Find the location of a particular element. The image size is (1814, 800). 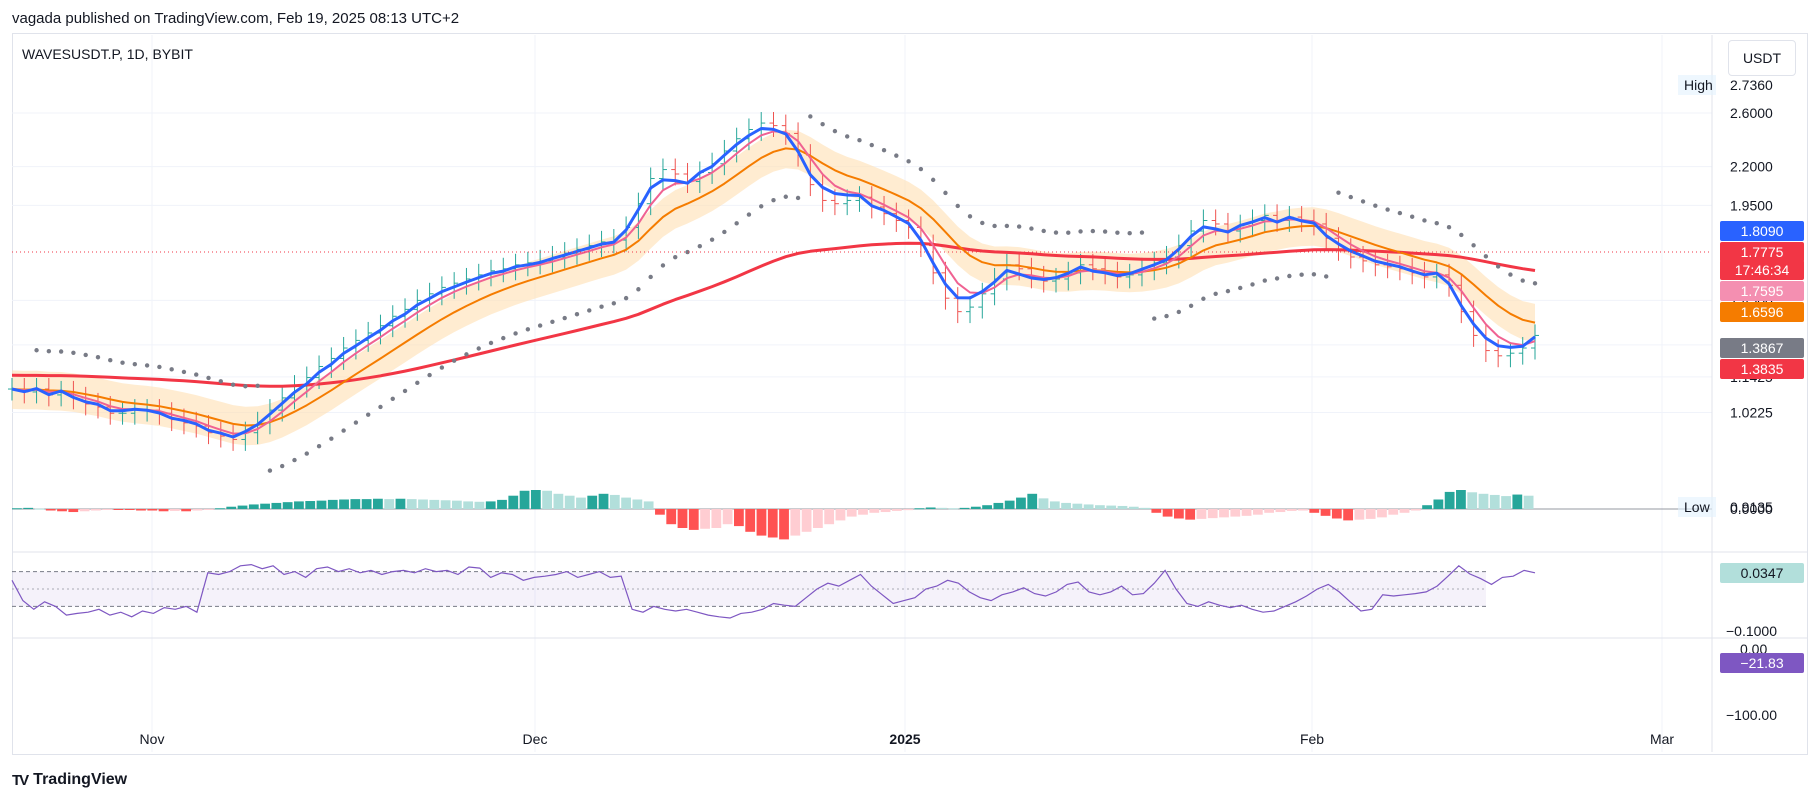

tradingview-logo-icon: TV is located at coordinates (20, 780).